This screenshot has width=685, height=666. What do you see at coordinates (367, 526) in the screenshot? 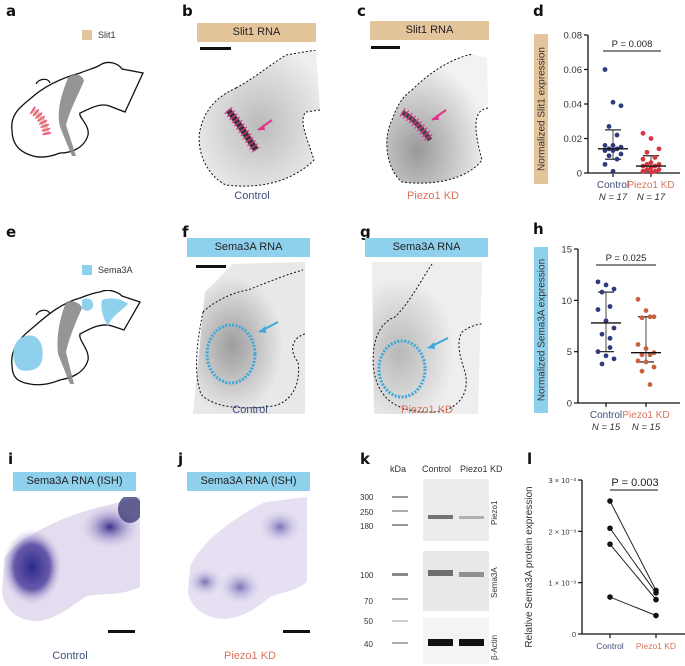
I see `marker-180: 180` at bounding box center [367, 526].